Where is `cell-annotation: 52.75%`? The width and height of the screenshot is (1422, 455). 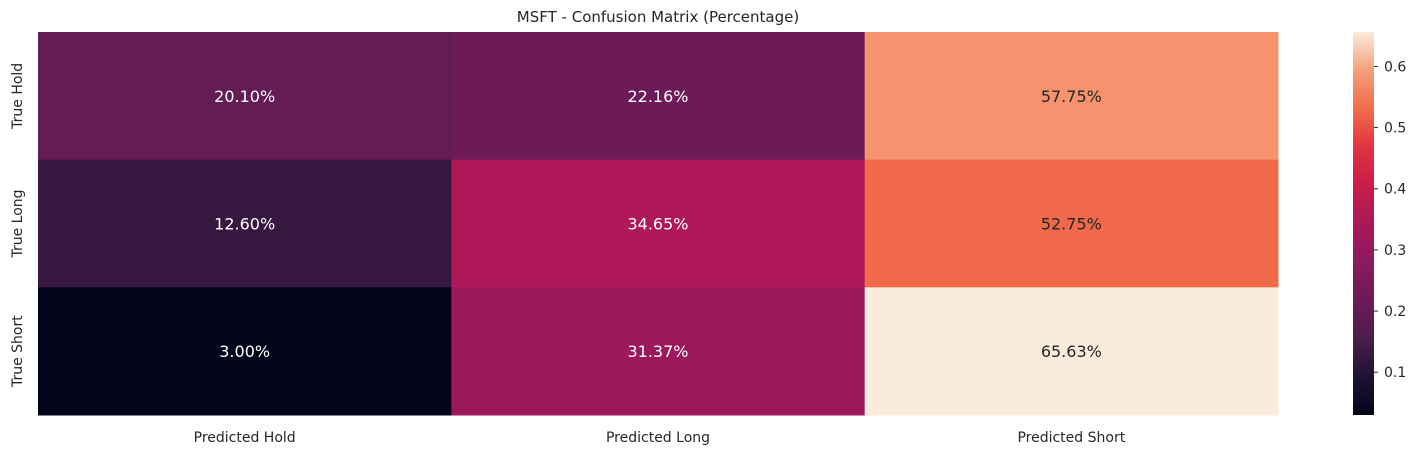
cell-annotation: 52.75% is located at coordinates (1071, 224).